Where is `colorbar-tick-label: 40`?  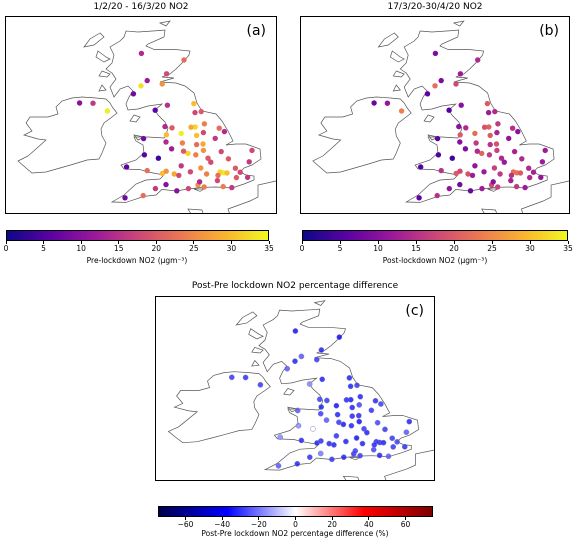
colorbar-tick-label: 40 is located at coordinates (369, 524).